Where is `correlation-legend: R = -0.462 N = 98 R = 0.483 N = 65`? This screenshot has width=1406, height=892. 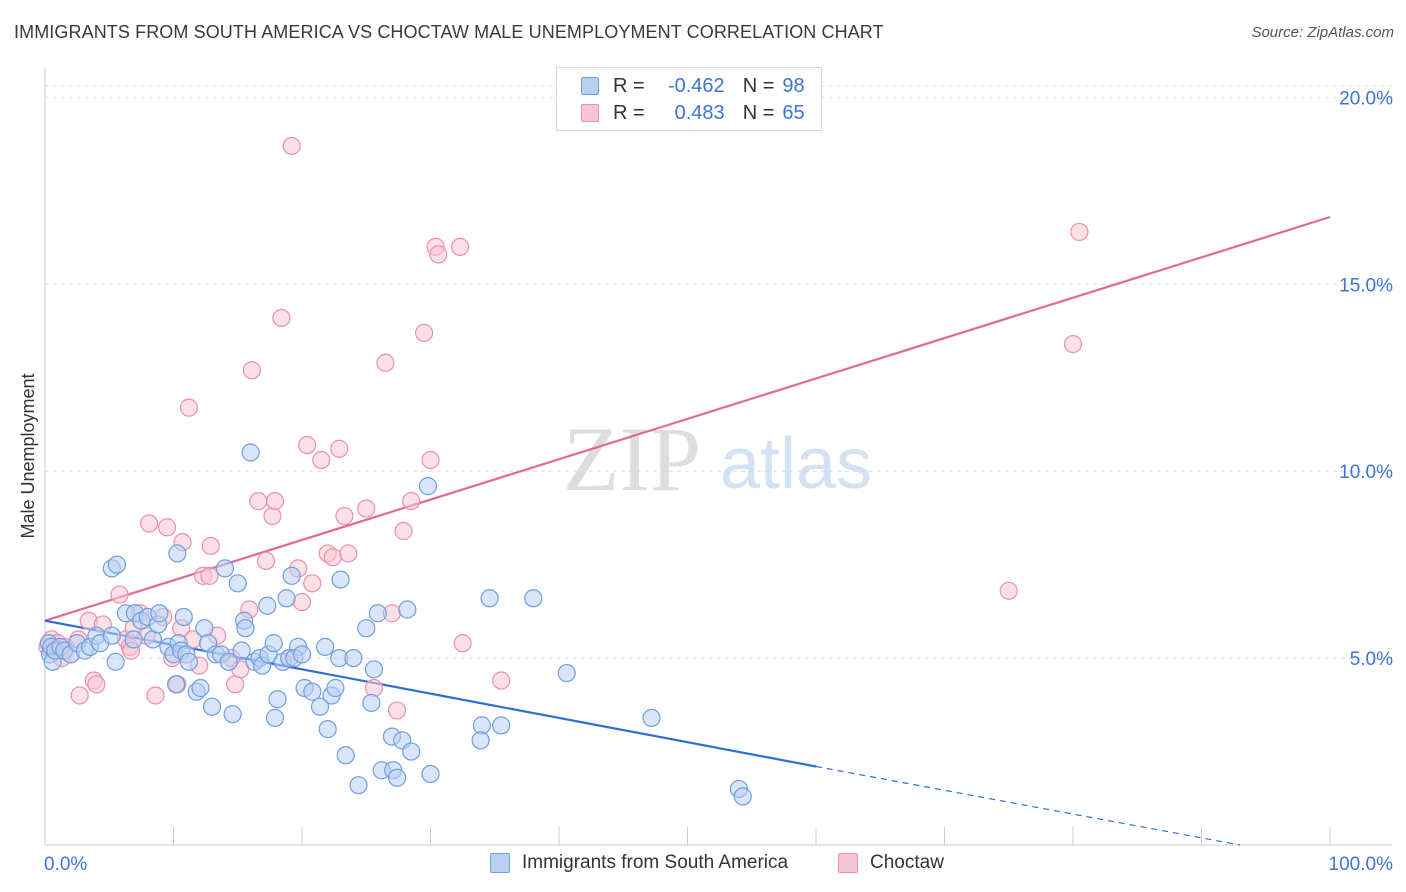 correlation-legend: R = -0.462 N = 98 R = 0.483 N = 65 is located at coordinates (689, 99).